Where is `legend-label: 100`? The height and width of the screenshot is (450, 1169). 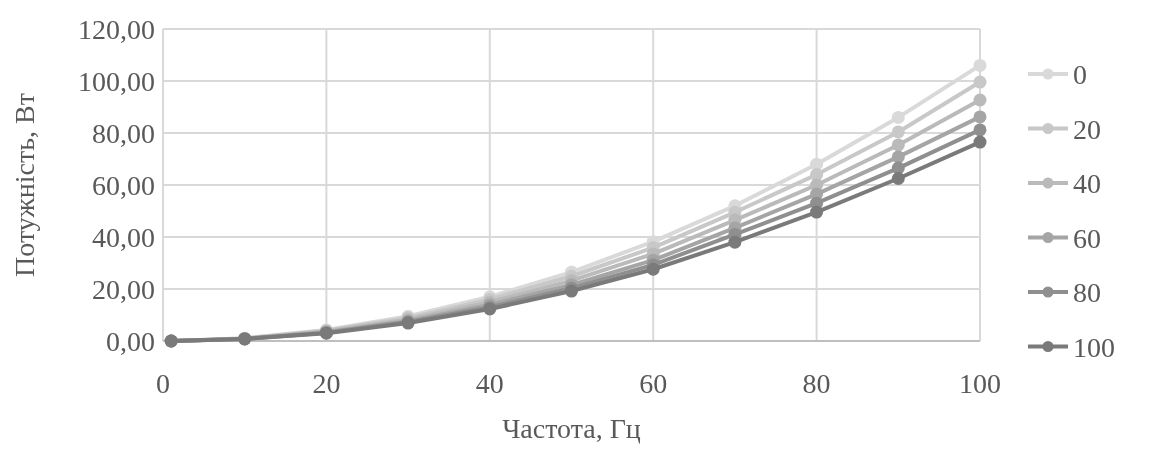 legend-label: 100 is located at coordinates (1094, 347).